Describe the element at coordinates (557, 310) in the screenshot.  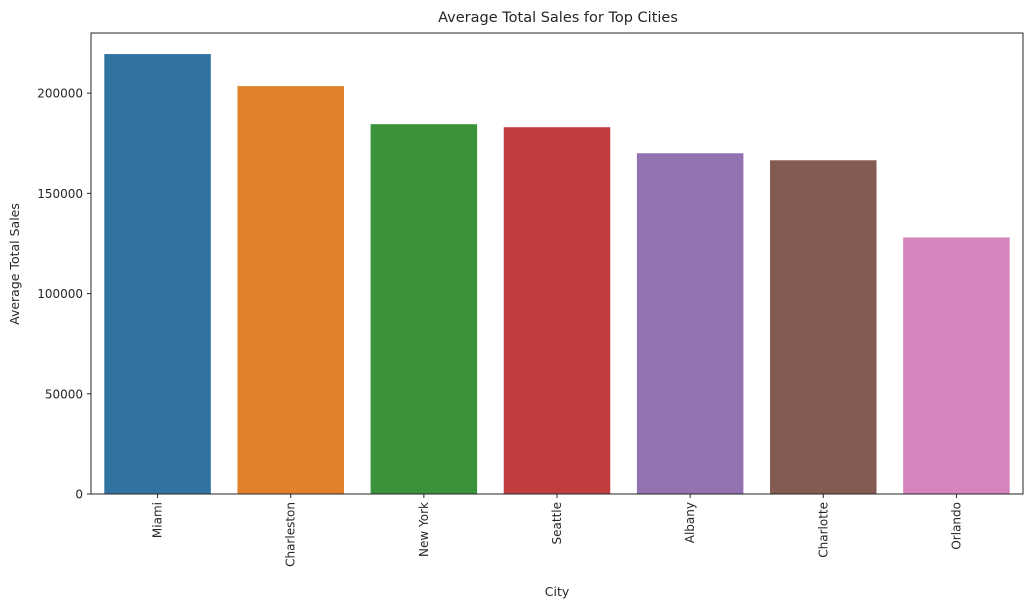
I see `bar-seattle` at that location.